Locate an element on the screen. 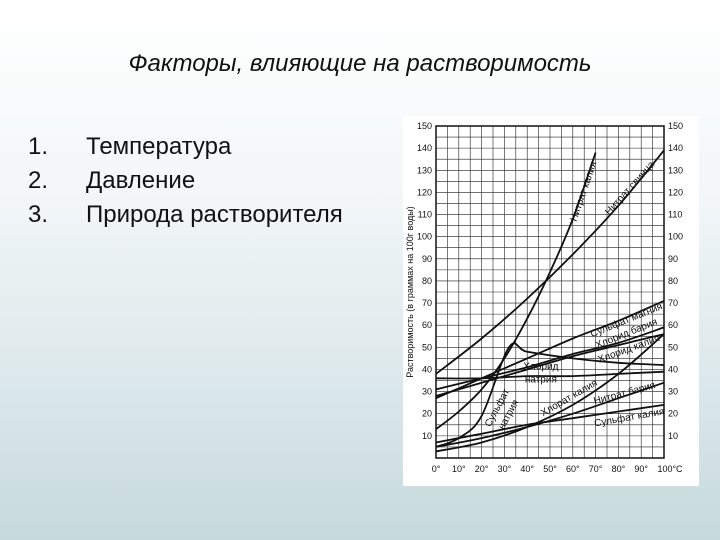 This screenshot has width=720, height=540. y-tick-label-left: 110 is located at coordinates (425, 215).